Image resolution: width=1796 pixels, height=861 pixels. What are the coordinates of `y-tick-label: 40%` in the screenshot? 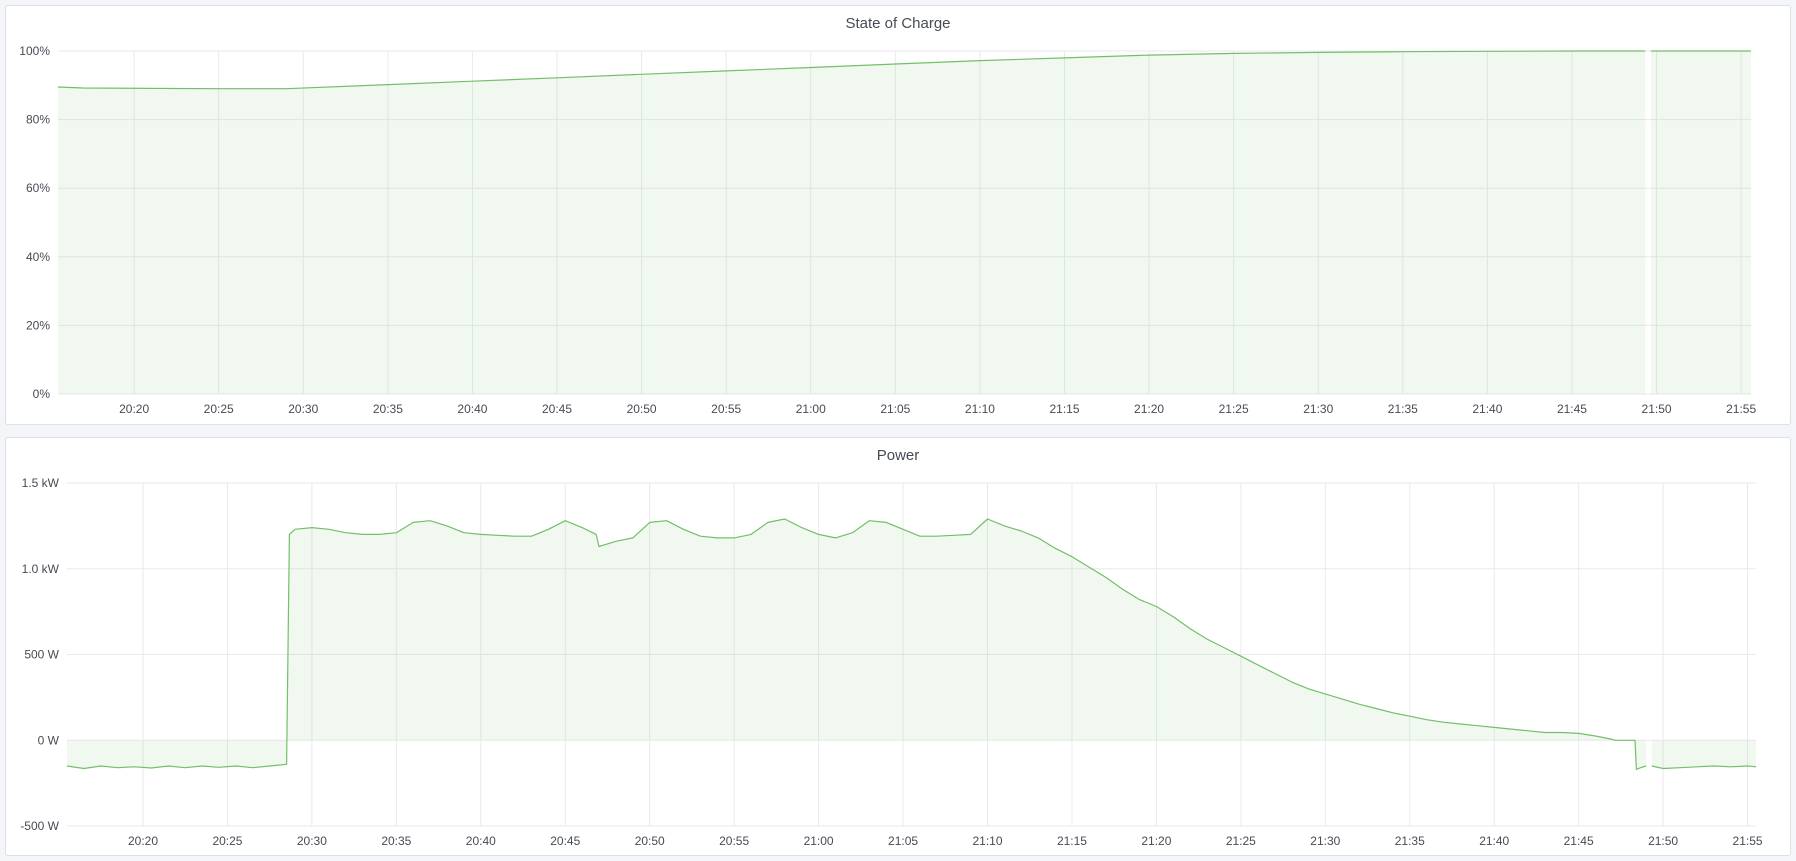 It's located at (38, 257).